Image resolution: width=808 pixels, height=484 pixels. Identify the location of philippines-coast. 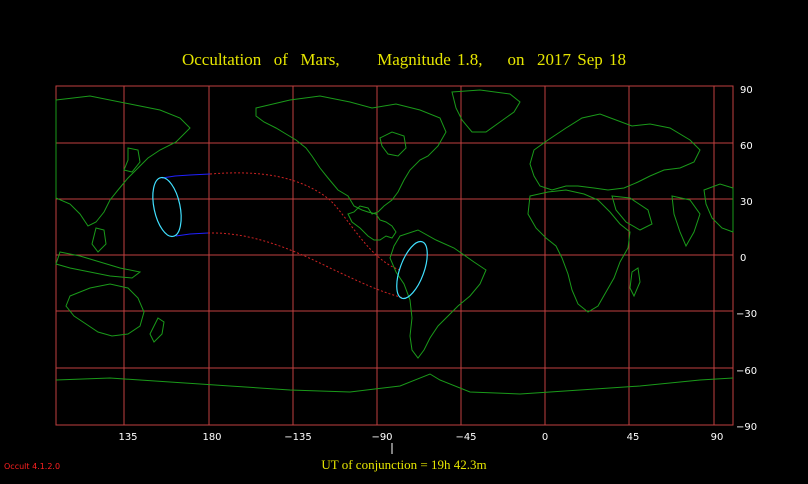
(99, 240).